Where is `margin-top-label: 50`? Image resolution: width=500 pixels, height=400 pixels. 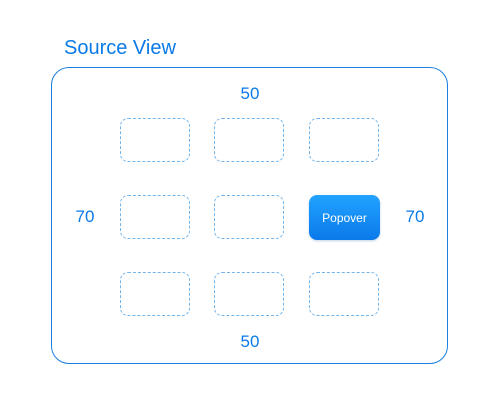 margin-top-label: 50 is located at coordinates (250, 93).